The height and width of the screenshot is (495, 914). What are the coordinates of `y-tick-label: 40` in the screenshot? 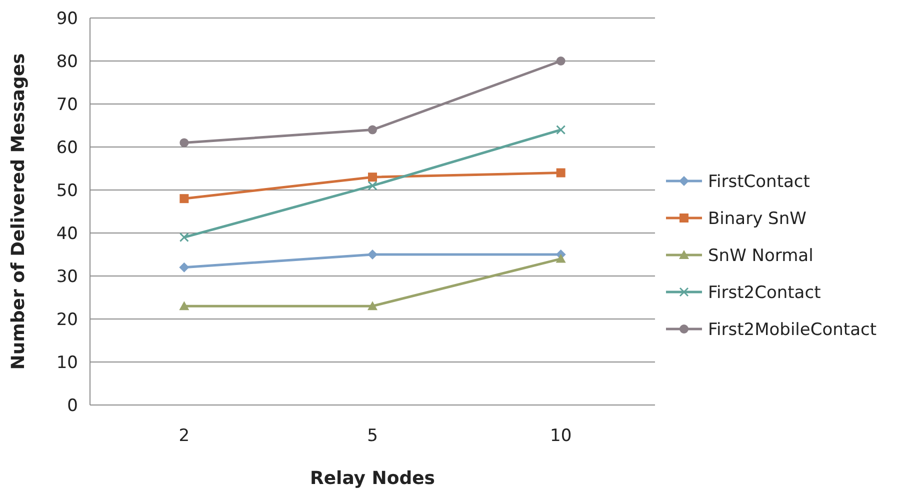 It's located at (67, 234).